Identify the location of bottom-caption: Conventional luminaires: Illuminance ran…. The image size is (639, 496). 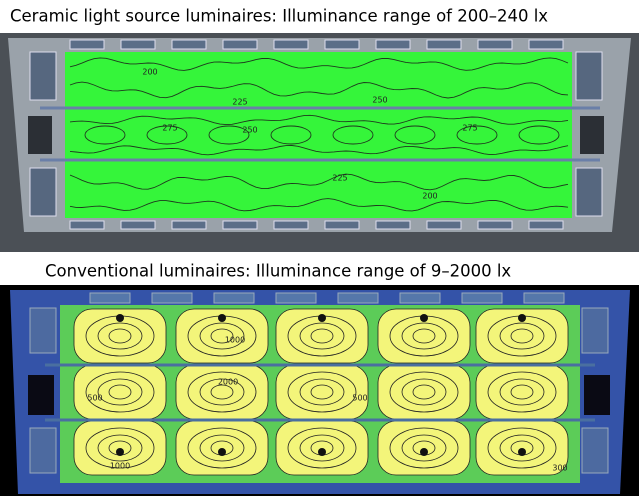
(278, 271).